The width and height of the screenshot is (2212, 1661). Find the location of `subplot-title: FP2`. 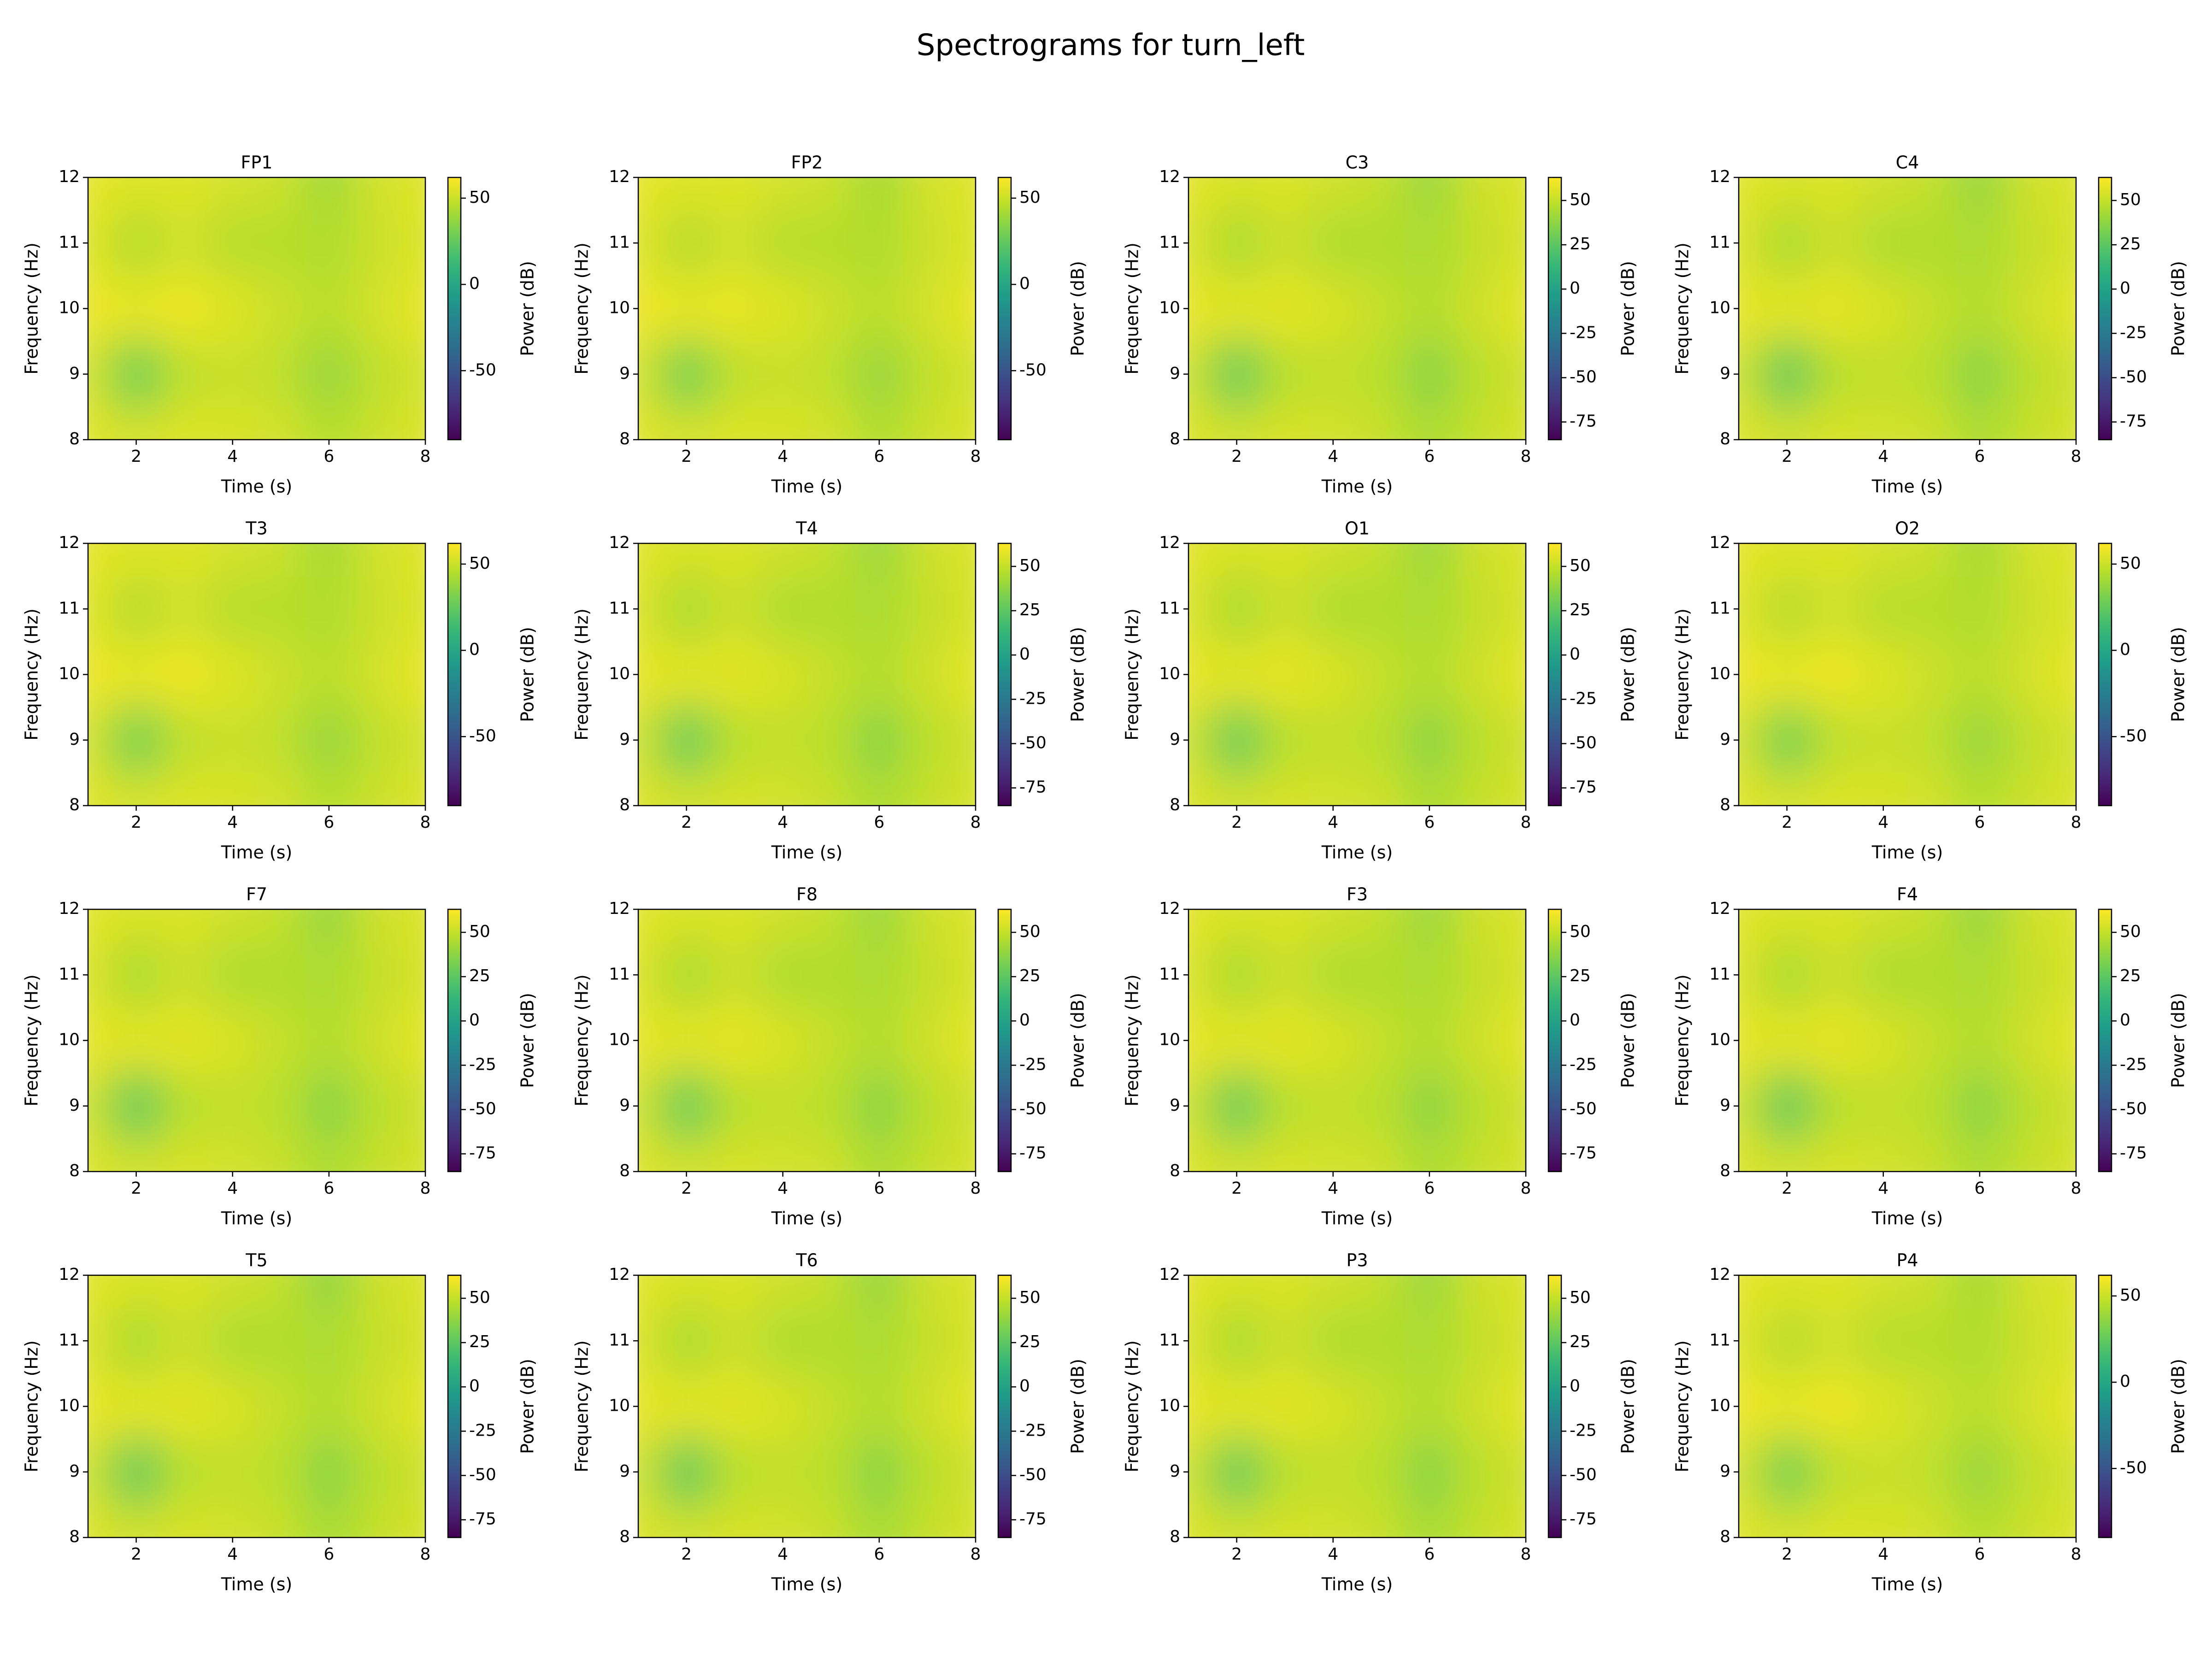

subplot-title: FP2 is located at coordinates (807, 163).